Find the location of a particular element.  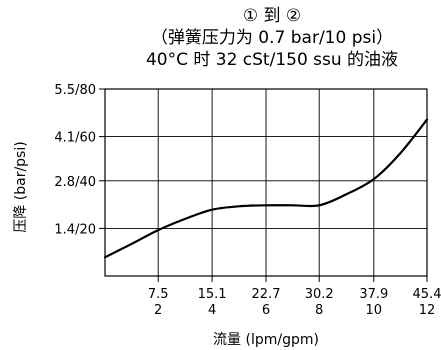

chart-title-line-3: 40°C 时 32 cSt/150 ssu 的油液 is located at coordinates (272, 60).